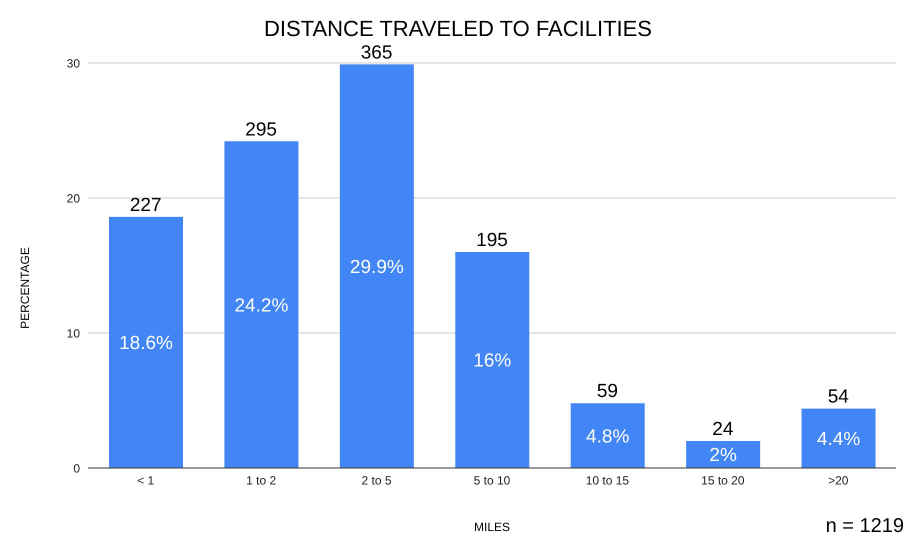 Image resolution: width=908 pixels, height=550 pixels. What do you see at coordinates (25, 288) in the screenshot?
I see `y-axis-title: PERCENTAGE` at bounding box center [25, 288].